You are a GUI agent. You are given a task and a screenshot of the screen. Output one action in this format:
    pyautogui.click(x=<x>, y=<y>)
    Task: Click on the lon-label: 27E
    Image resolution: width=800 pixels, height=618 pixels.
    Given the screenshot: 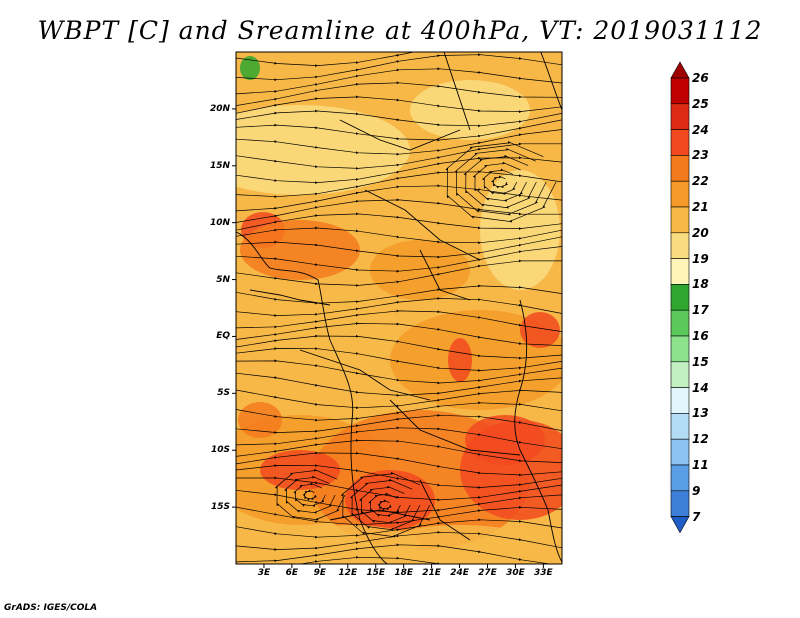 What is the action you would take?
    pyautogui.click(x=487, y=573)
    